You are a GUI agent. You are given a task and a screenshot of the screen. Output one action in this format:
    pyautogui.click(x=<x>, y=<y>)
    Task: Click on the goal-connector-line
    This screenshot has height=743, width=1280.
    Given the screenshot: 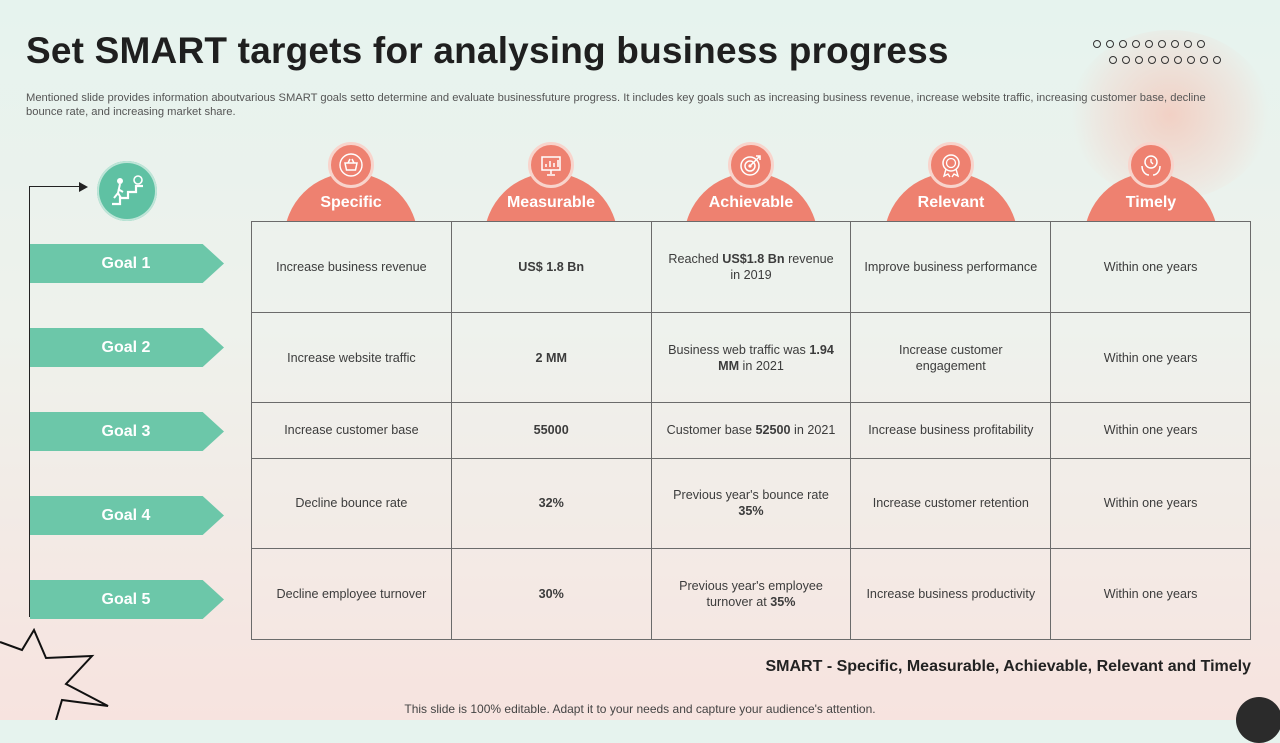 What is the action you would take?
    pyautogui.click(x=29, y=402)
    